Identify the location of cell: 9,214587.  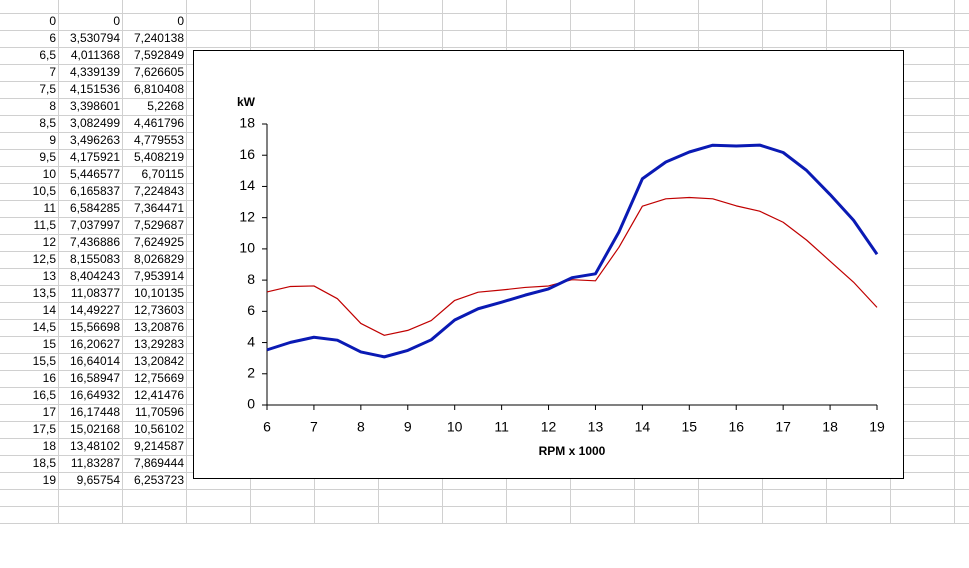
(159, 446).